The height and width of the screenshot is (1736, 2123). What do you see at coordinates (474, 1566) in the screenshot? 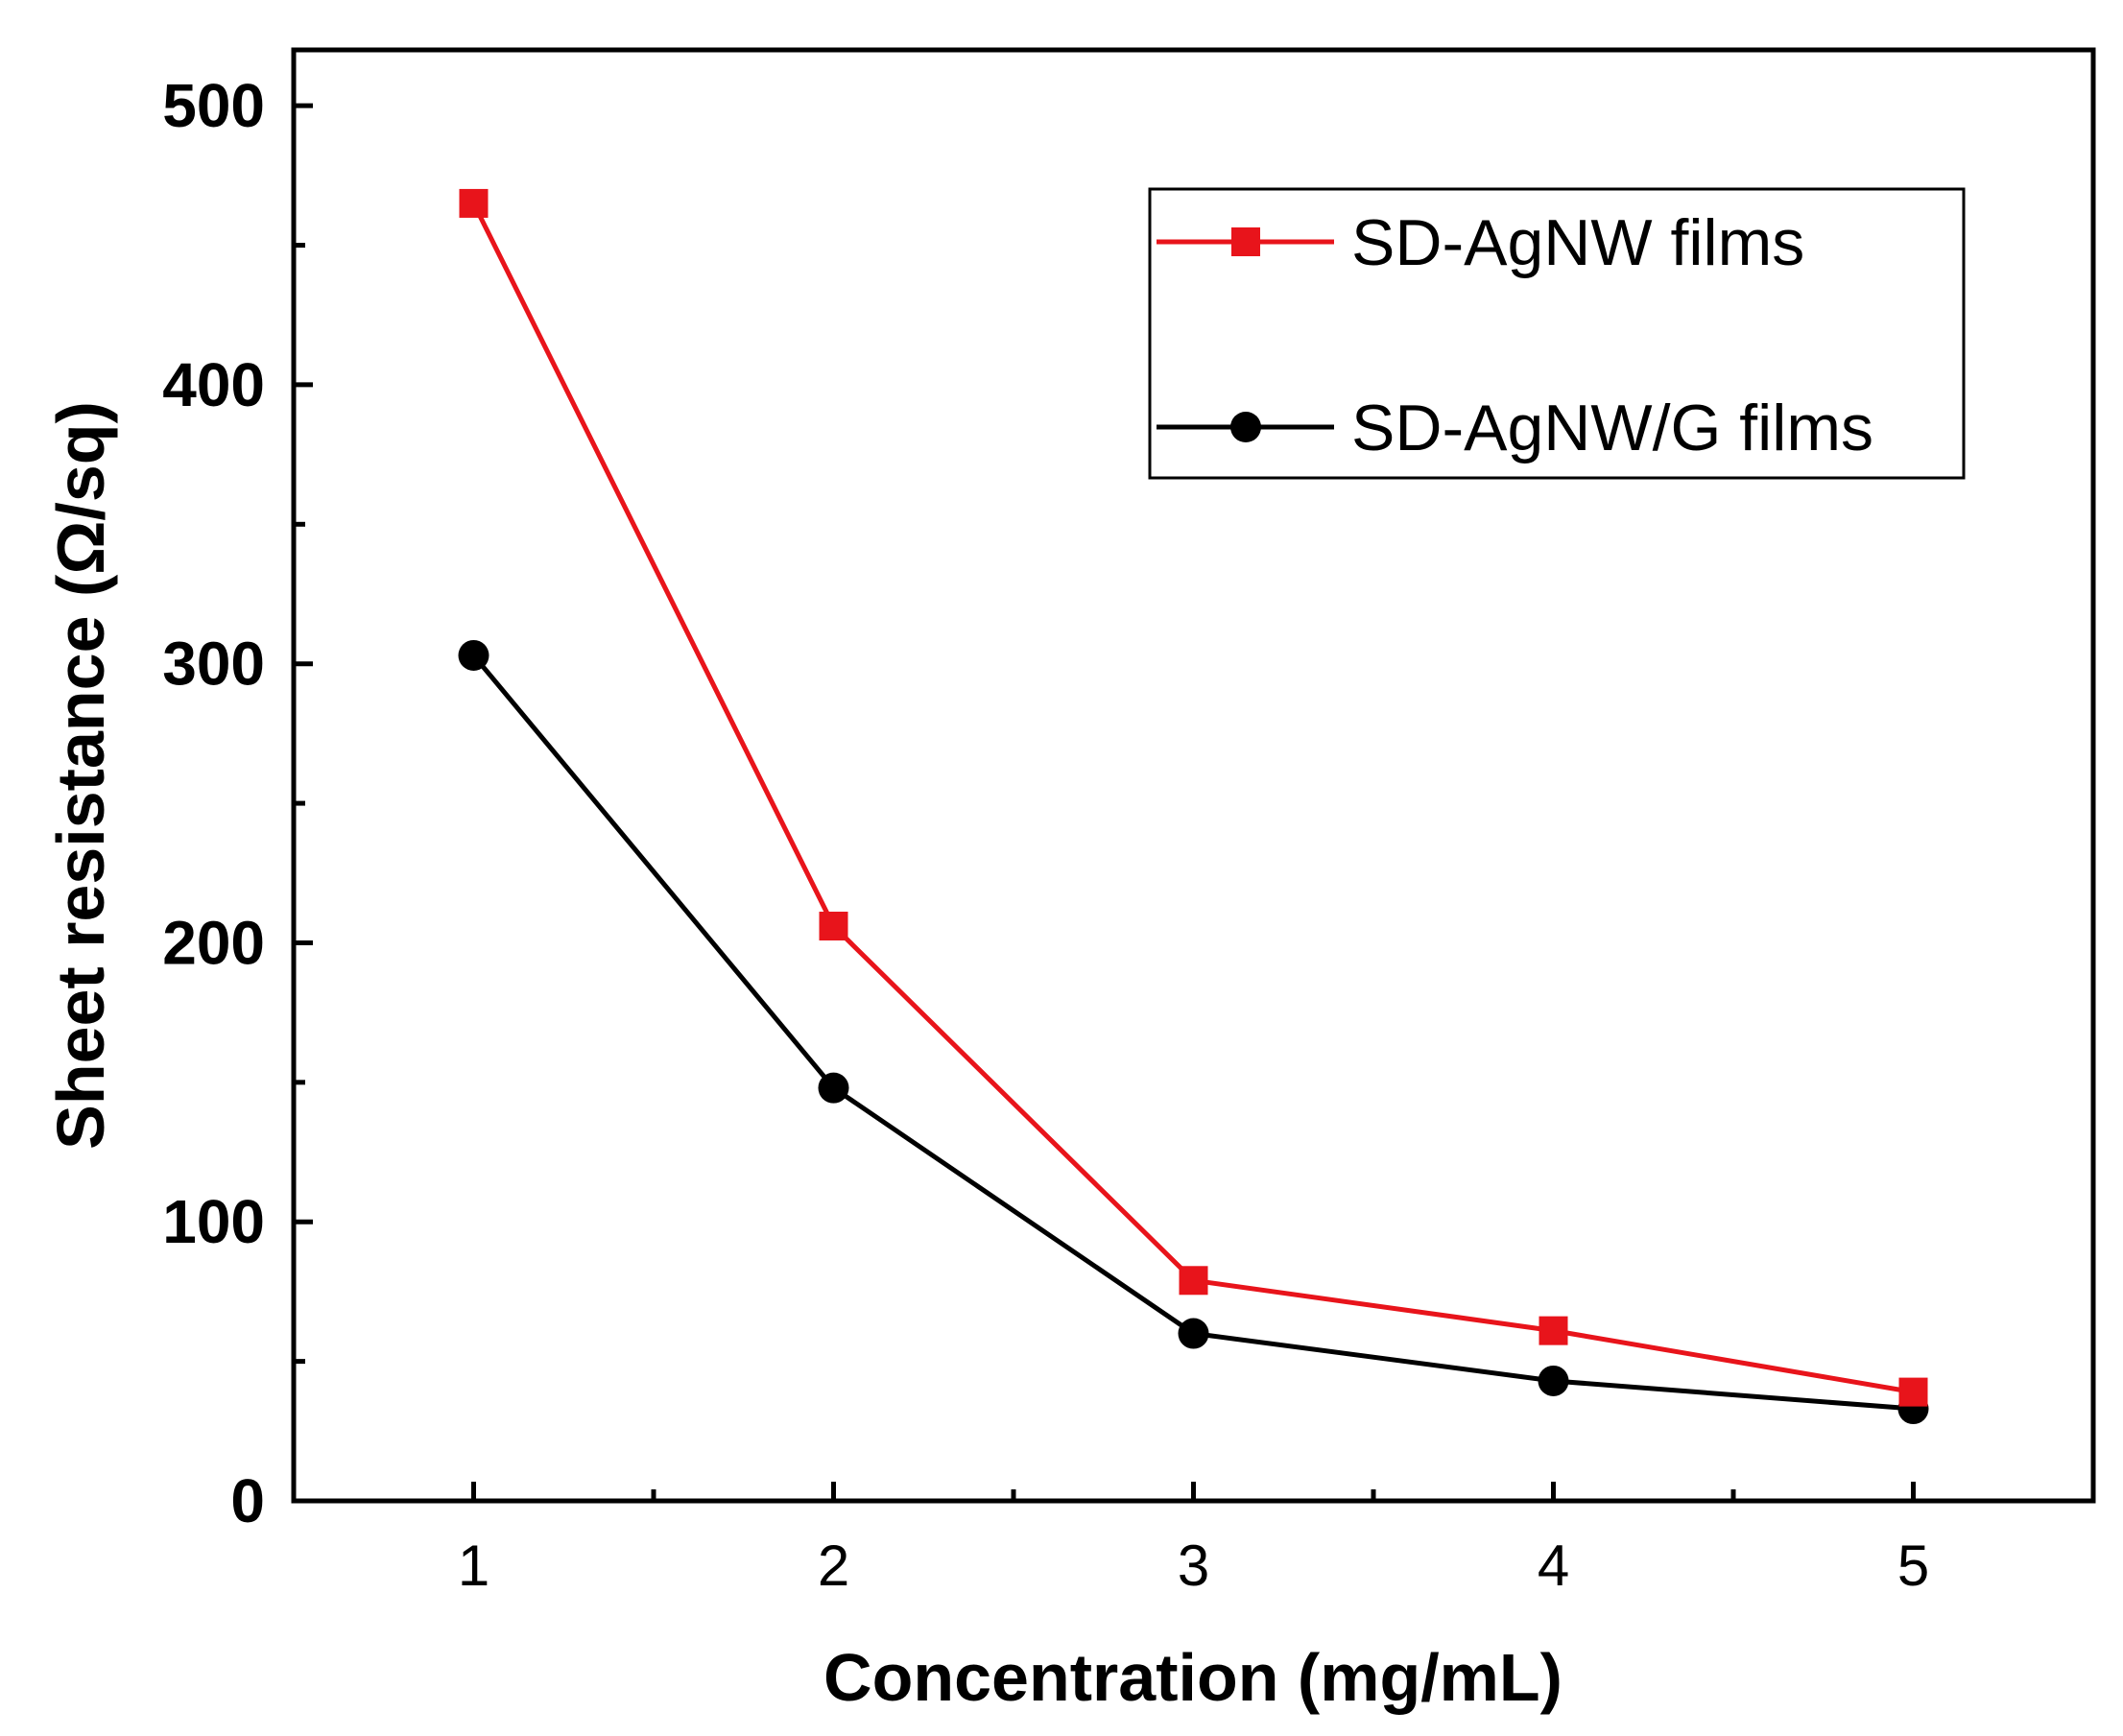
I see `x-tick-label: 1` at bounding box center [474, 1566].